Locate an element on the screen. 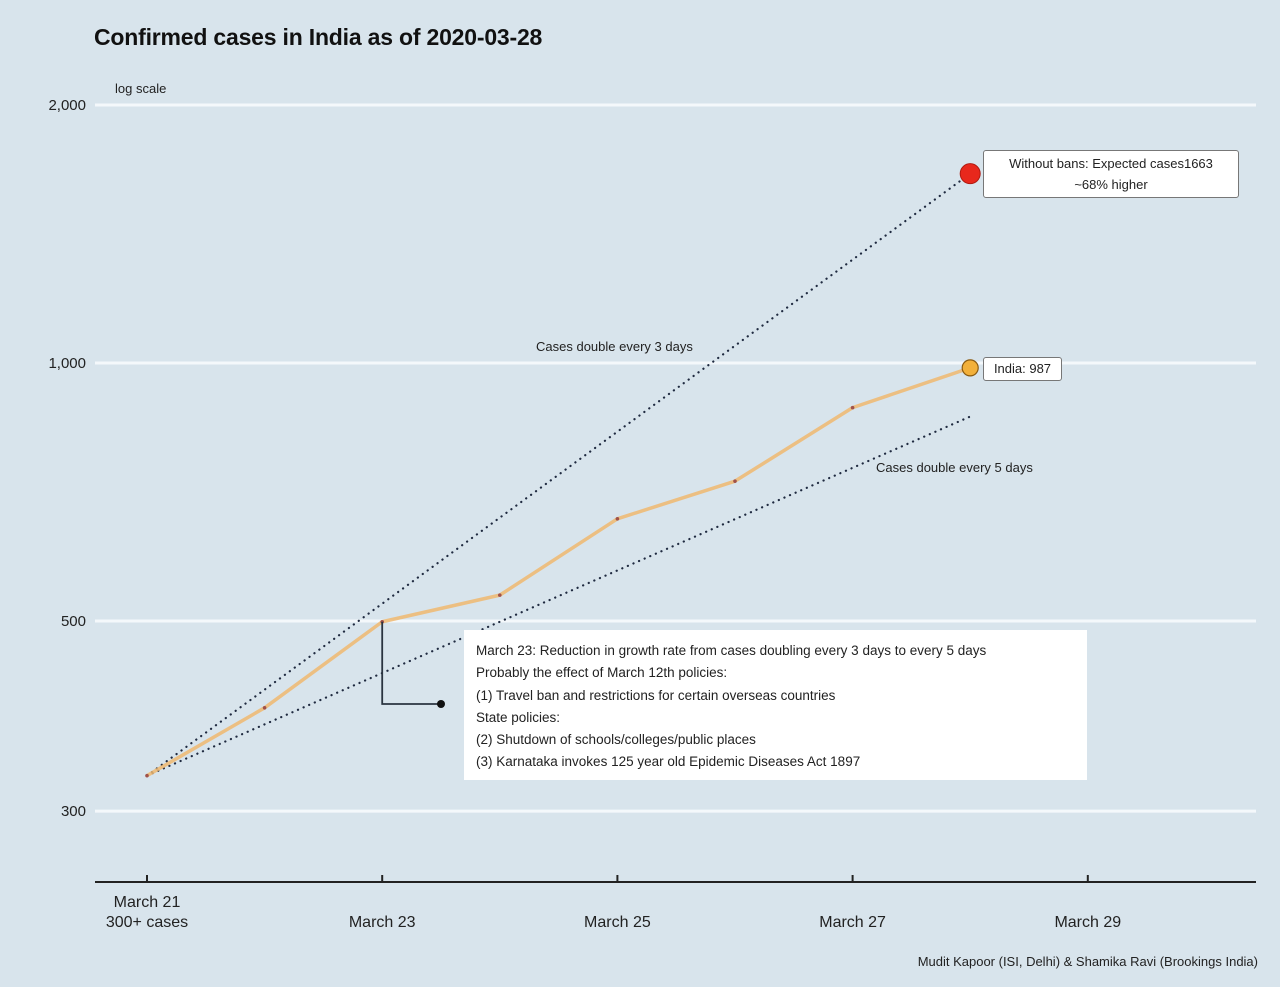 The height and width of the screenshot is (987, 1280). annotation-leader is located at coordinates (413, 664).